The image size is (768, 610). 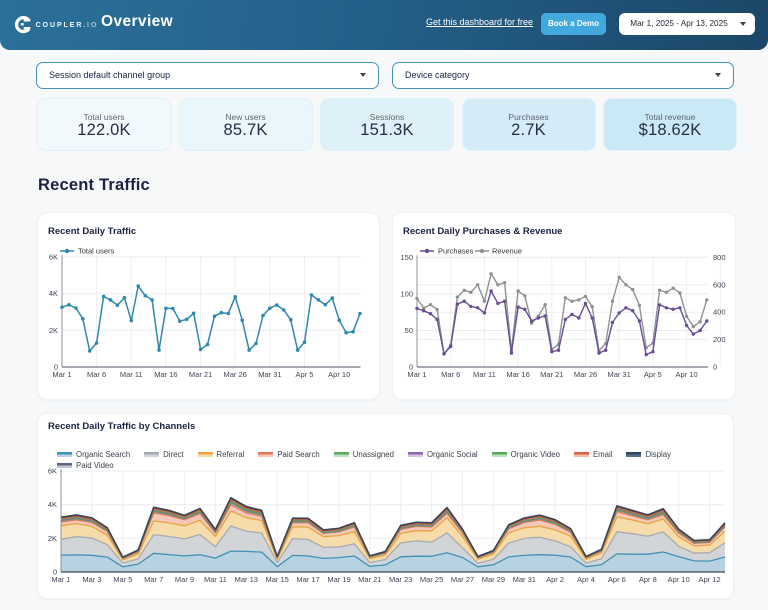 What do you see at coordinates (586, 579) in the screenshot?
I see `svg-text: Apr 4` at bounding box center [586, 579].